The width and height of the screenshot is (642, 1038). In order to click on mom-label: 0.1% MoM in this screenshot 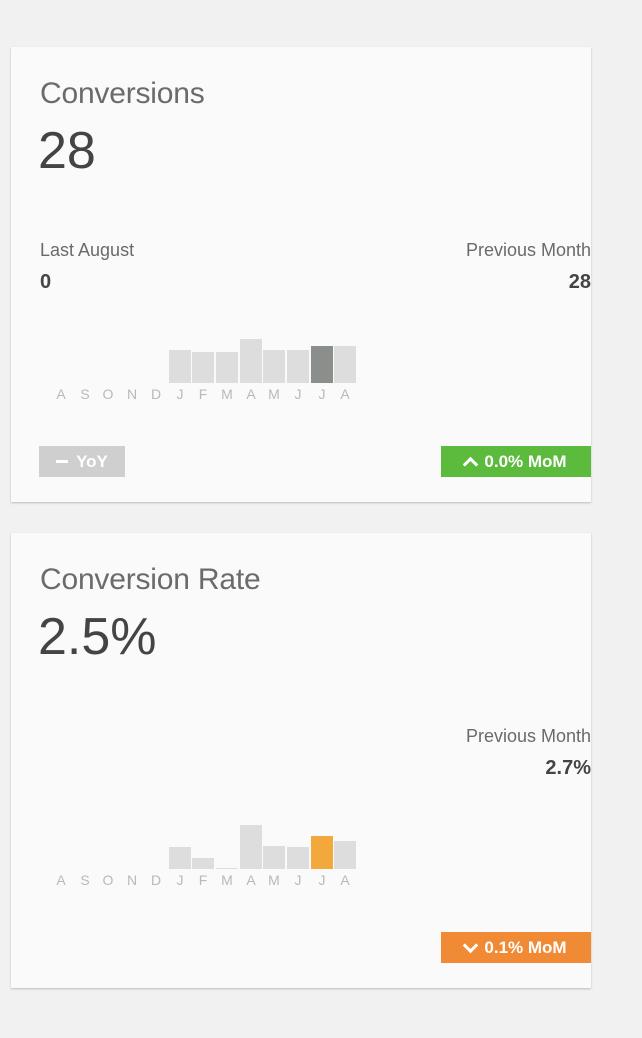, I will do `click(525, 947)`.